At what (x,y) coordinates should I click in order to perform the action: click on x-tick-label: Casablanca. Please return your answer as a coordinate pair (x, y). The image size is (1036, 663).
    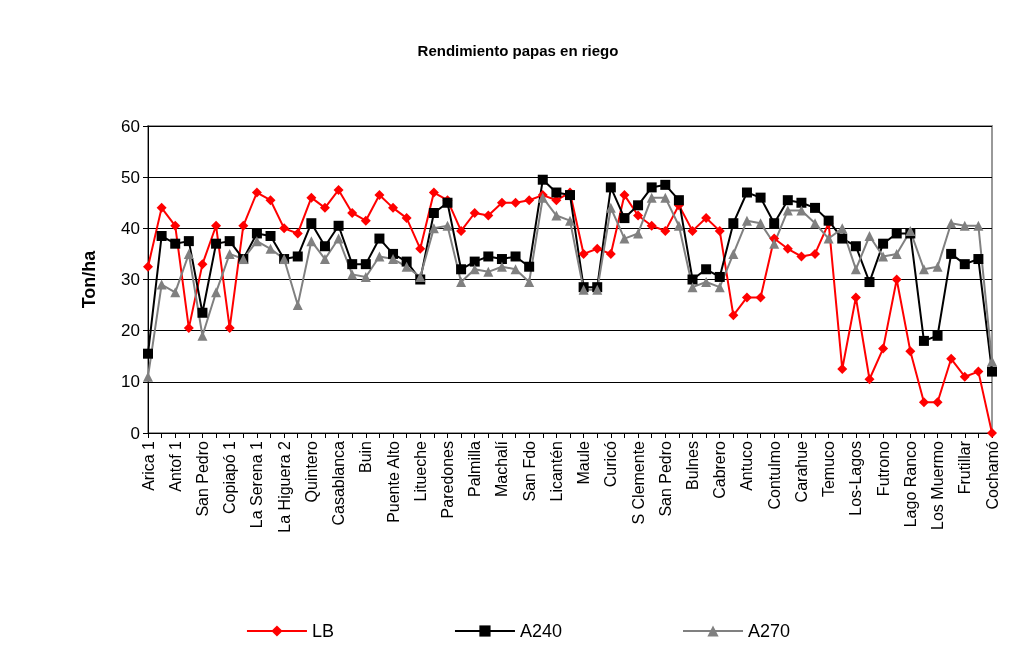
    Looking at the image, I should click on (339, 483).